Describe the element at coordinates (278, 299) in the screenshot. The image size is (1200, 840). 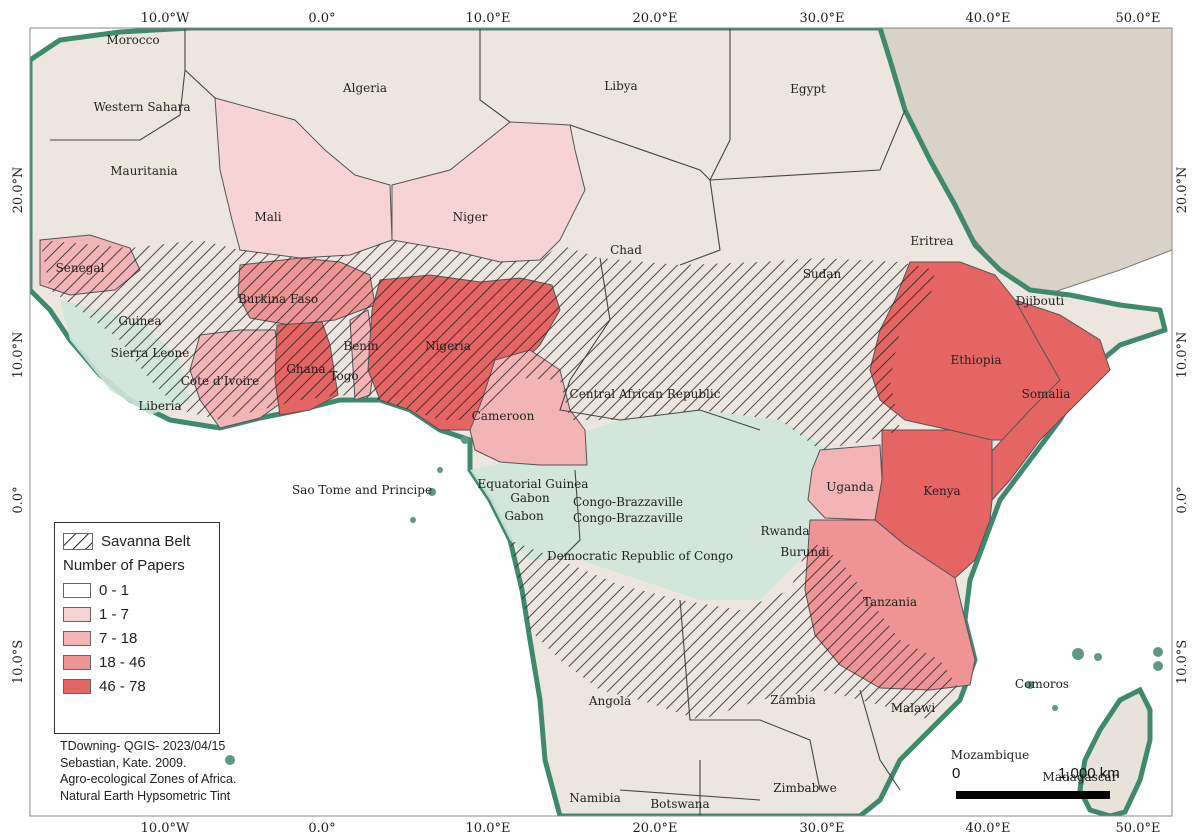
I see `label-burkina-faso: Burkina Faso` at that location.